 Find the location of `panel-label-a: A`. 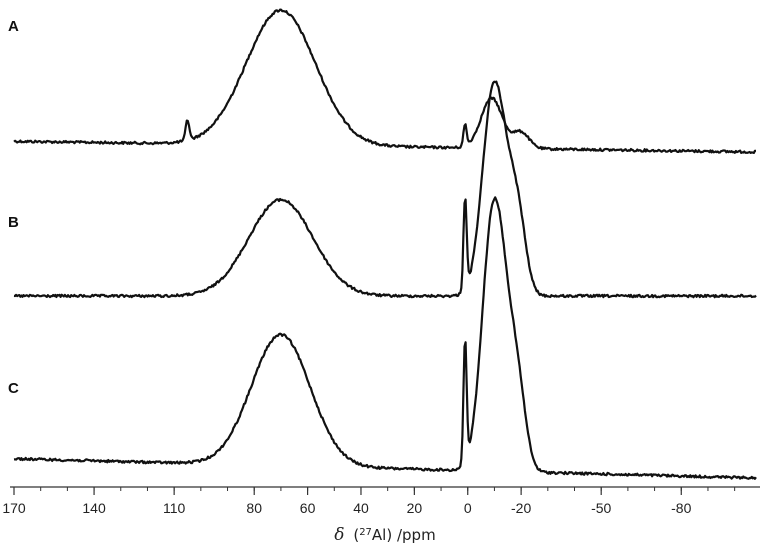

panel-label-a: A is located at coordinates (13, 26).